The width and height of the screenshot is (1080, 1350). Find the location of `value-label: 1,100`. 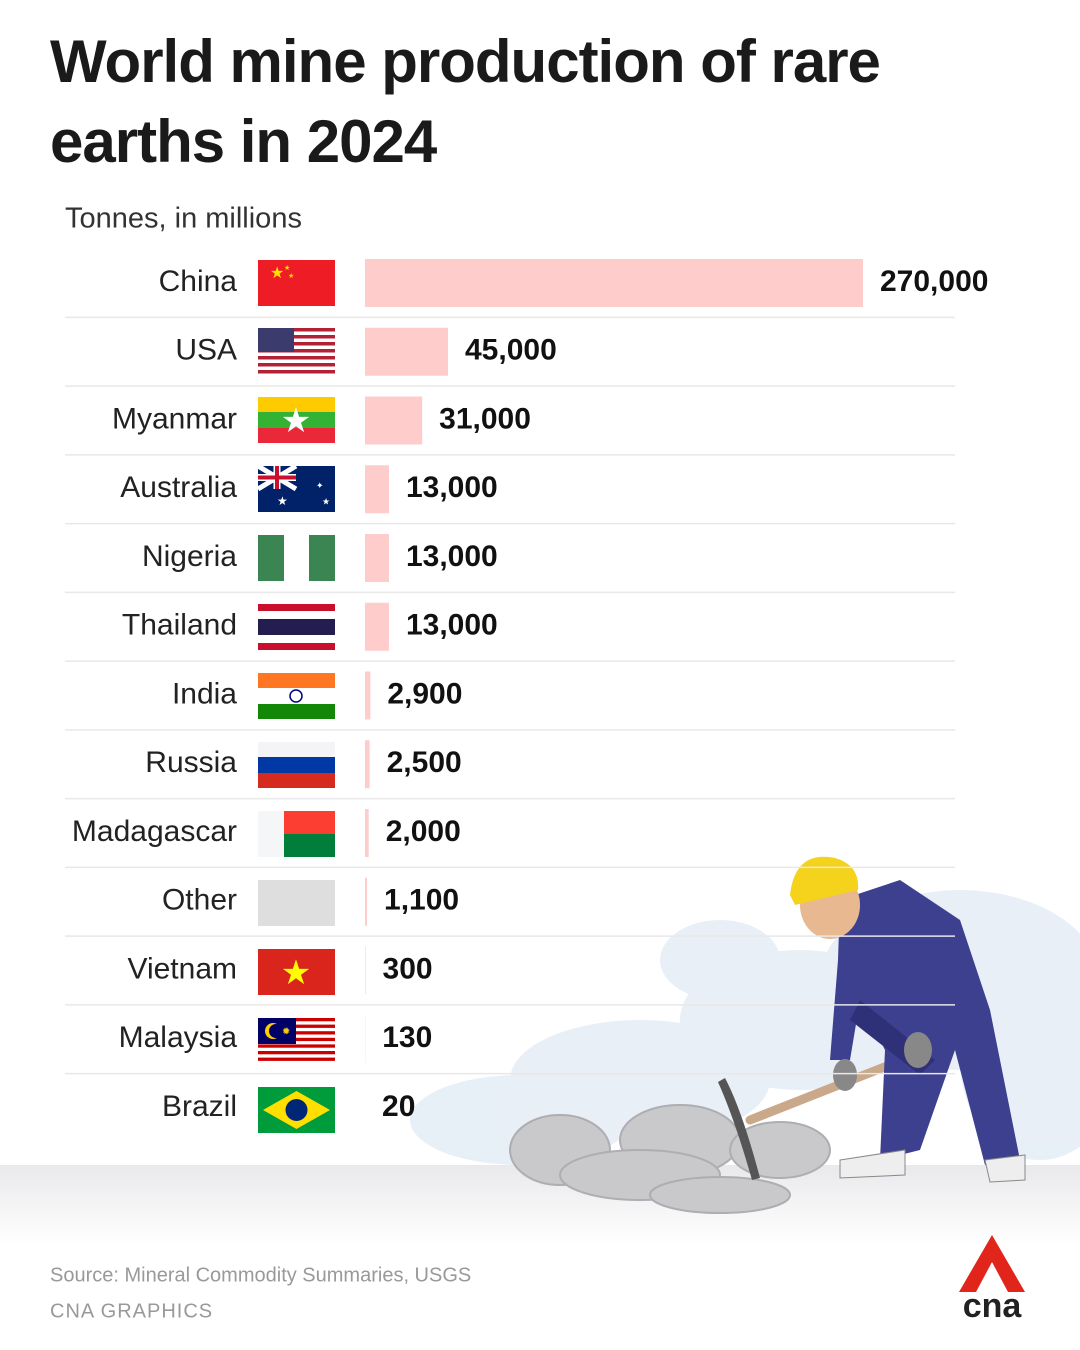

value-label: 1,100 is located at coordinates (421, 900).